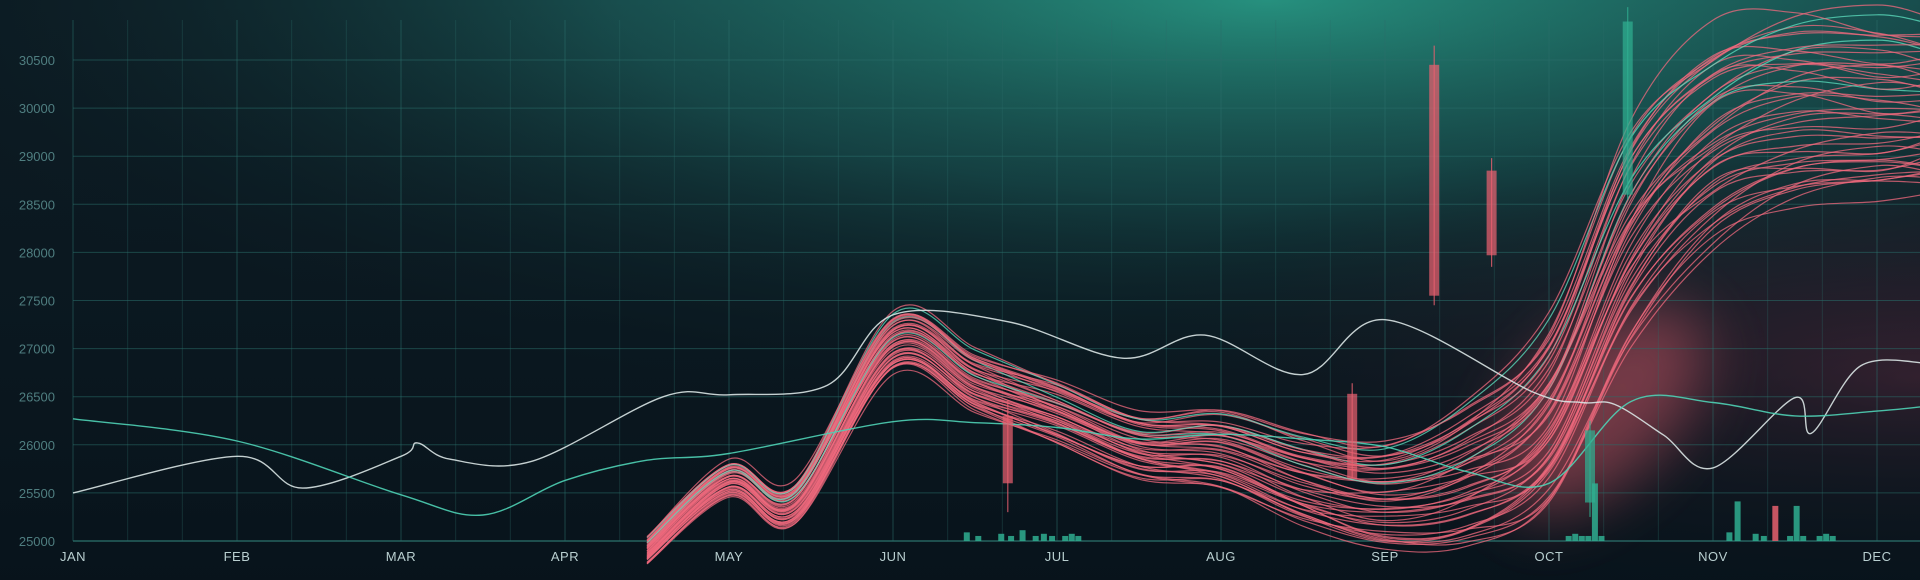 The height and width of the screenshot is (580, 1920). Describe the element at coordinates (1549, 556) in the screenshot. I see `x-tick-label: OCT` at that location.